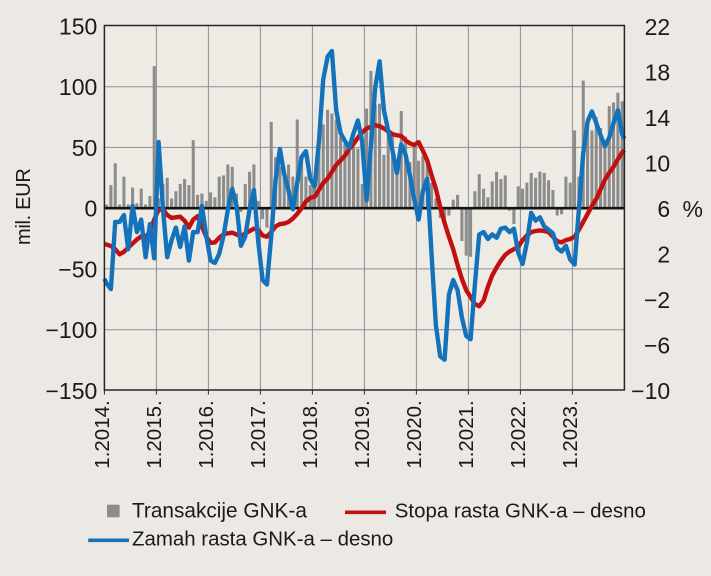 Image resolution: width=711 pixels, height=576 pixels. Describe the element at coordinates (77, 269) in the screenshot. I see `svg-text: −50` at that location.